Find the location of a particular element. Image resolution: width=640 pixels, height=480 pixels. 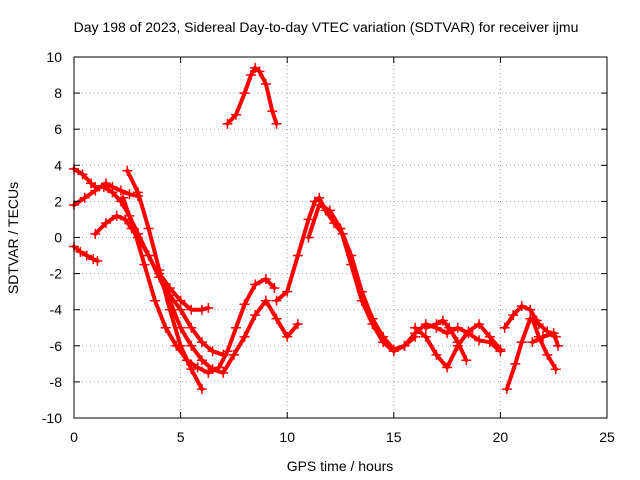

y-tick-label: 0 is located at coordinates (58, 238).